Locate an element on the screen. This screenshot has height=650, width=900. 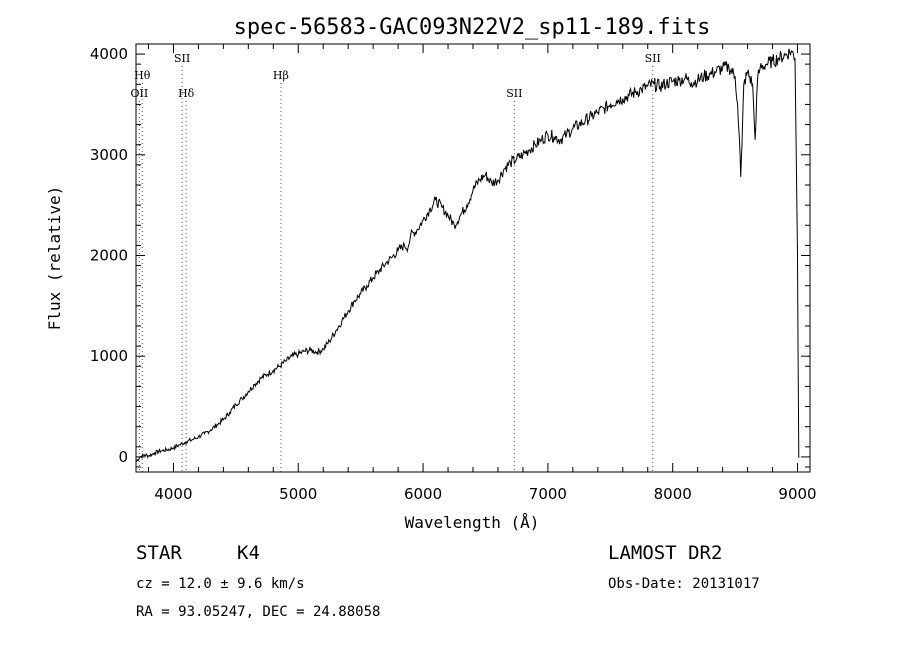
x-tick-label: 4000 is located at coordinates (173, 494).